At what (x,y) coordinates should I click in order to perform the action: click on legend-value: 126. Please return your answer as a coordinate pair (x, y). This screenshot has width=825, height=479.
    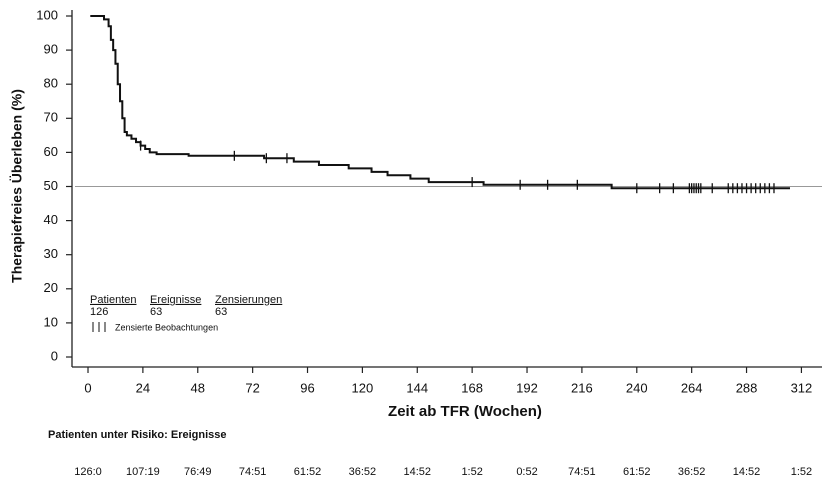
    Looking at the image, I should click on (99, 312).